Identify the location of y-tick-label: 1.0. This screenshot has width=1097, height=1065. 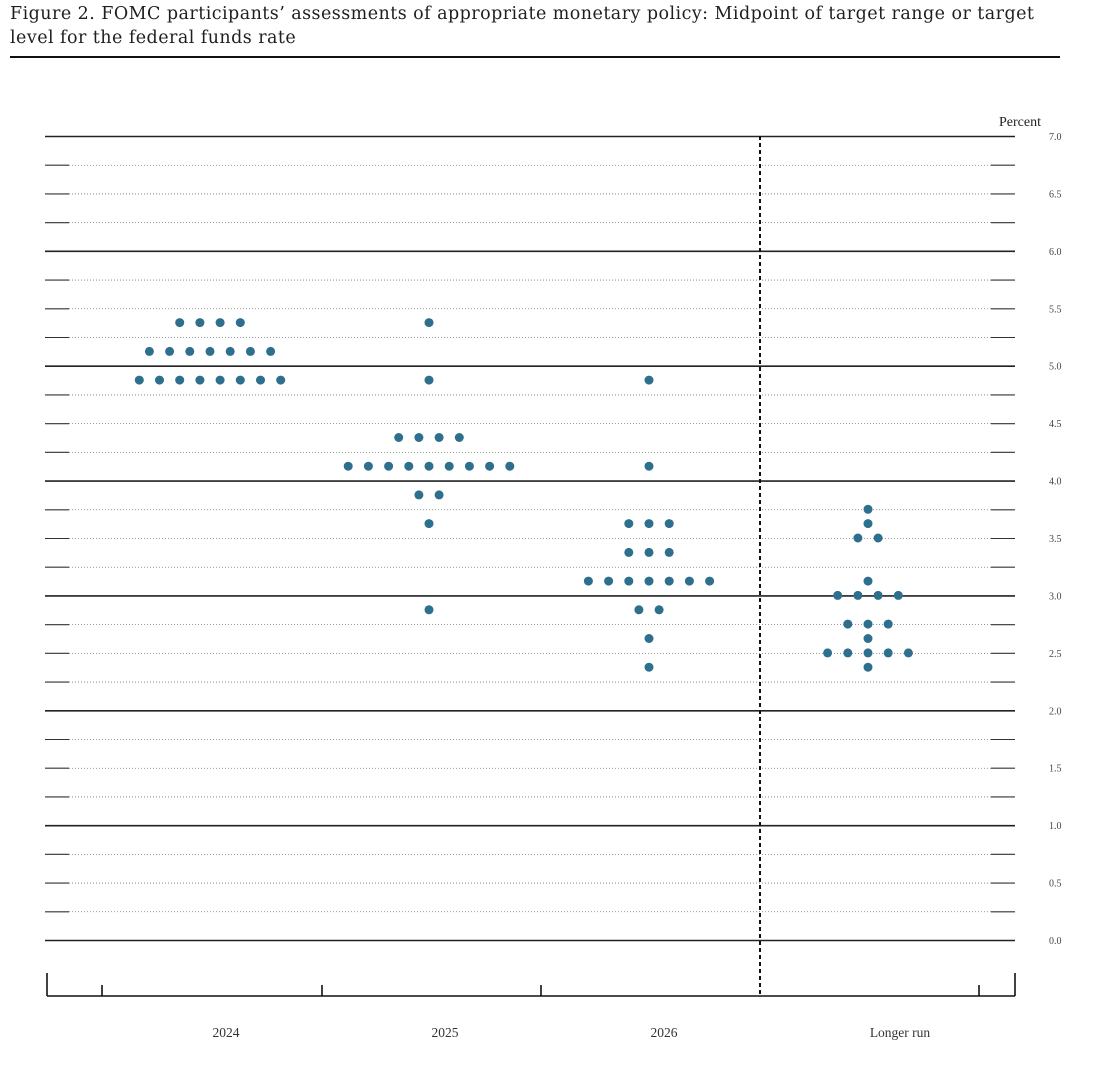
(1055, 826).